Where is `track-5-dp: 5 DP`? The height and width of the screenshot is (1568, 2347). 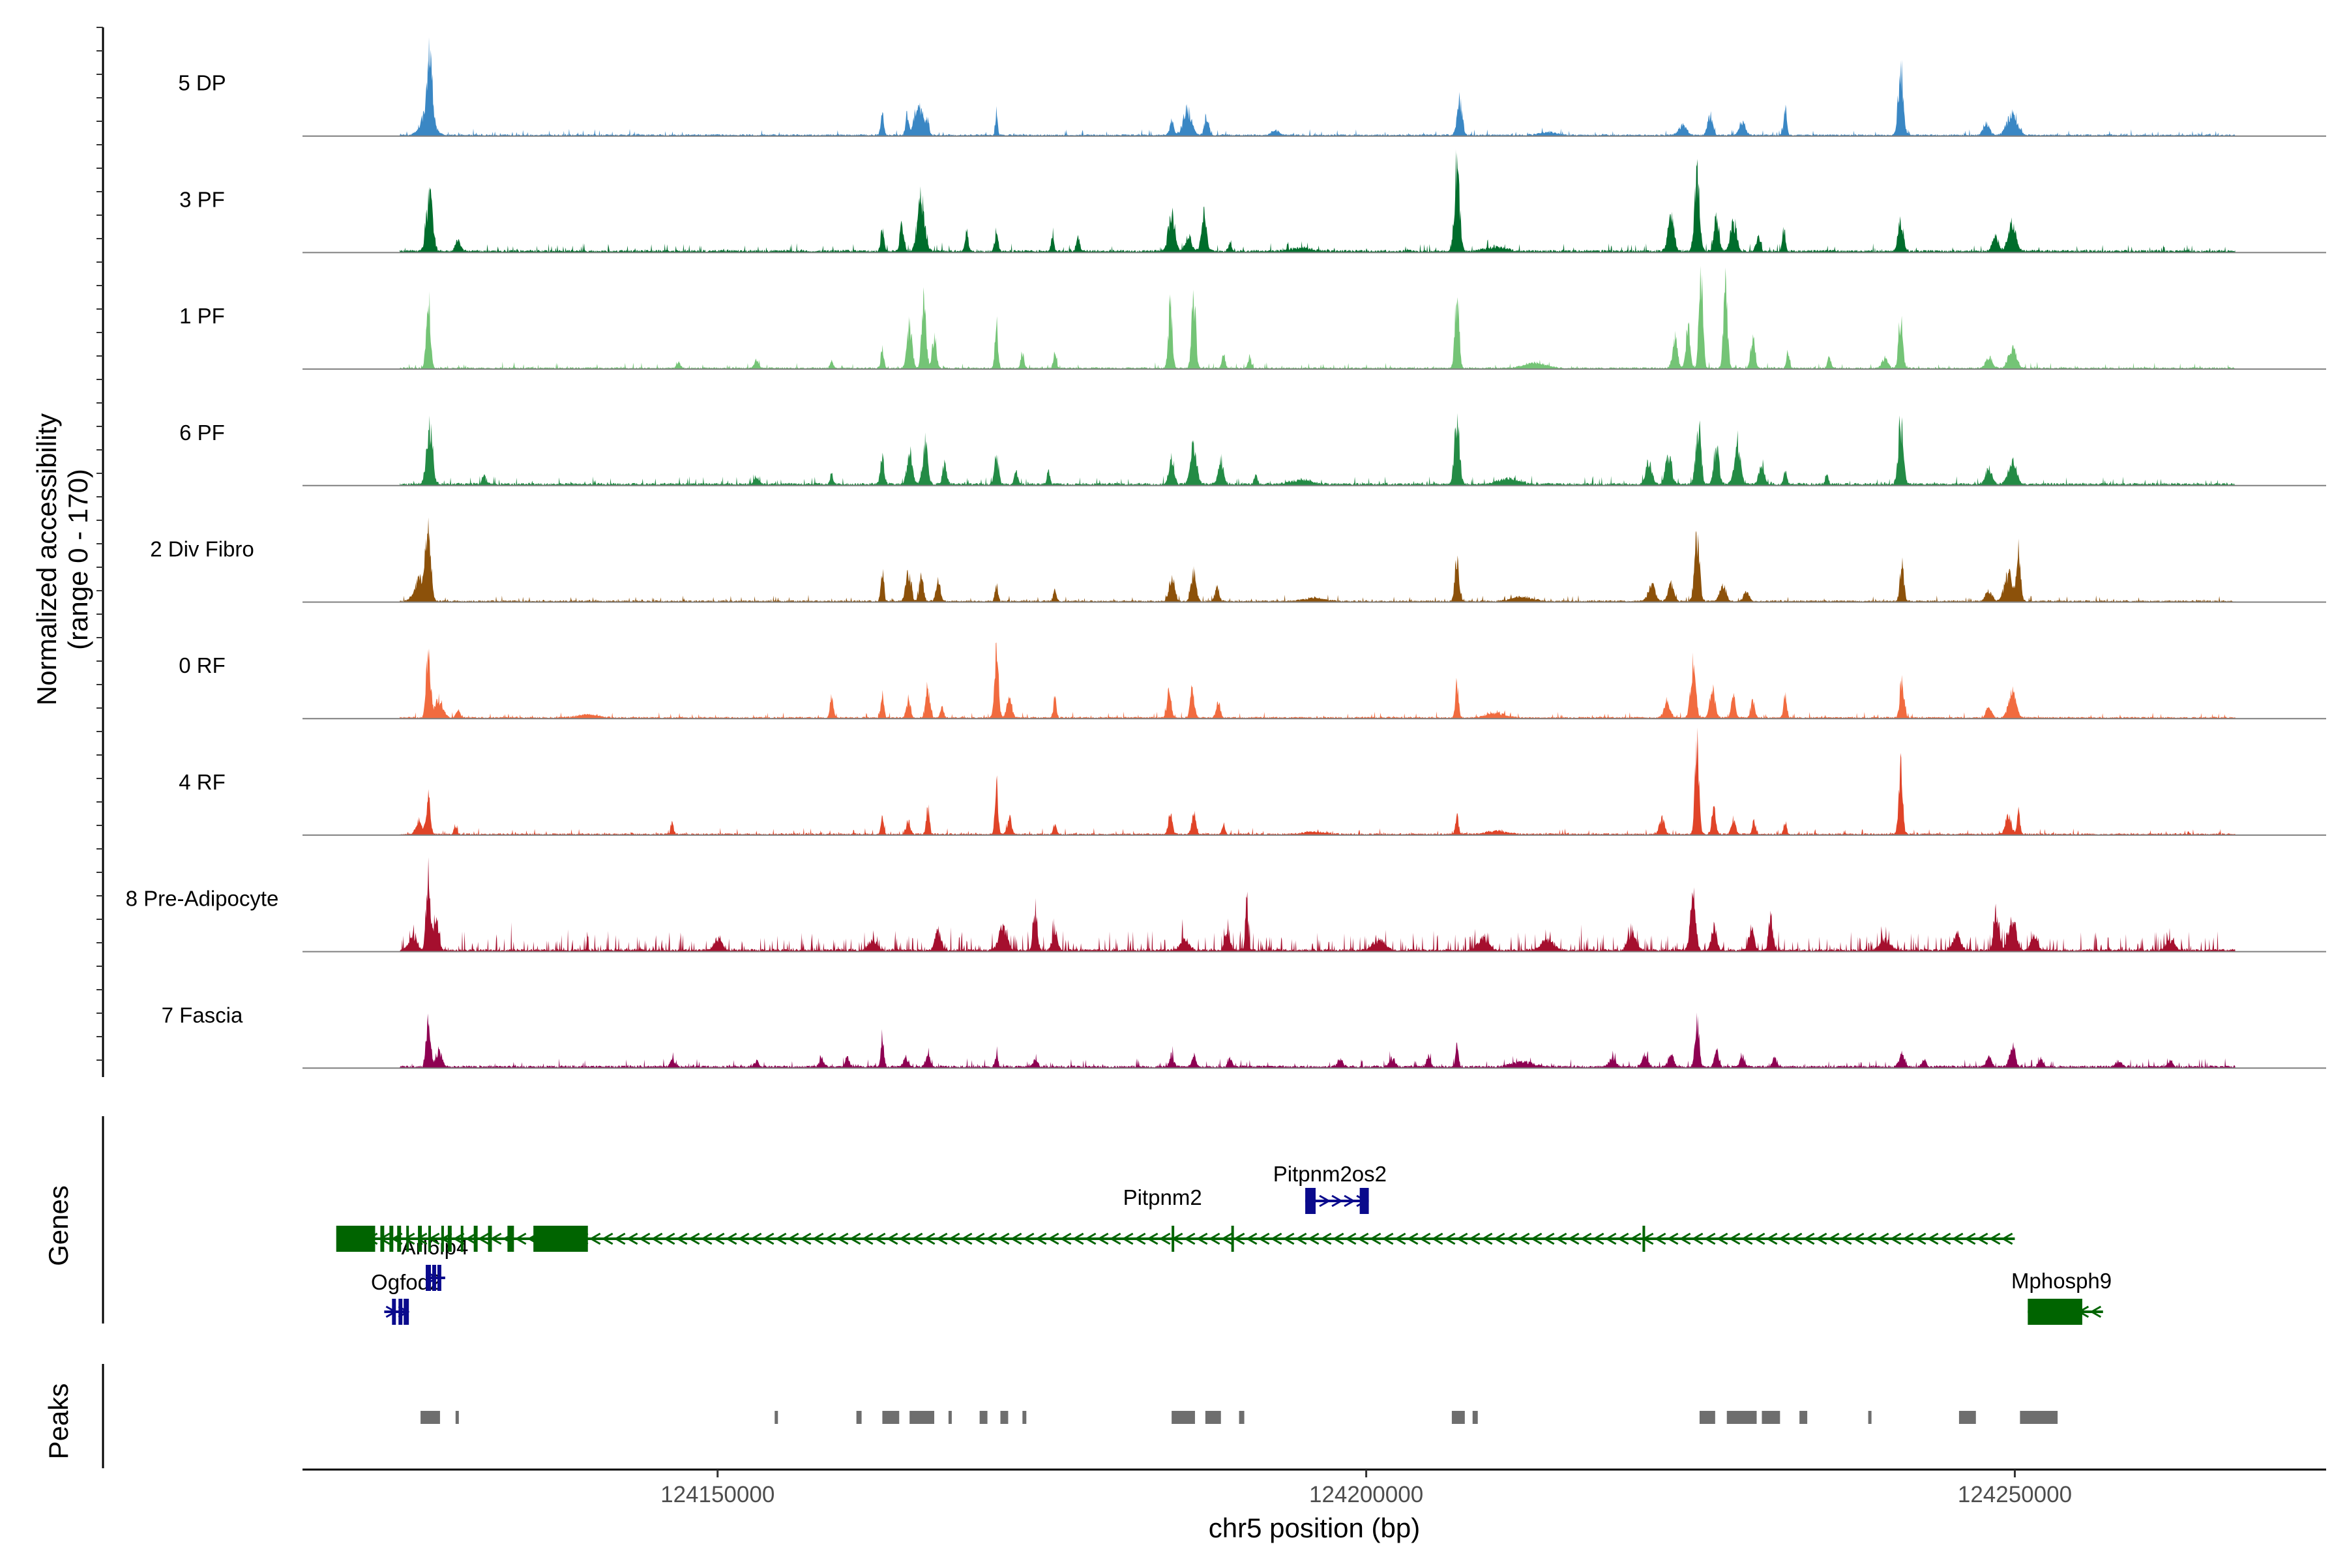 track-5-dp: 5 DP is located at coordinates (1252, 87).